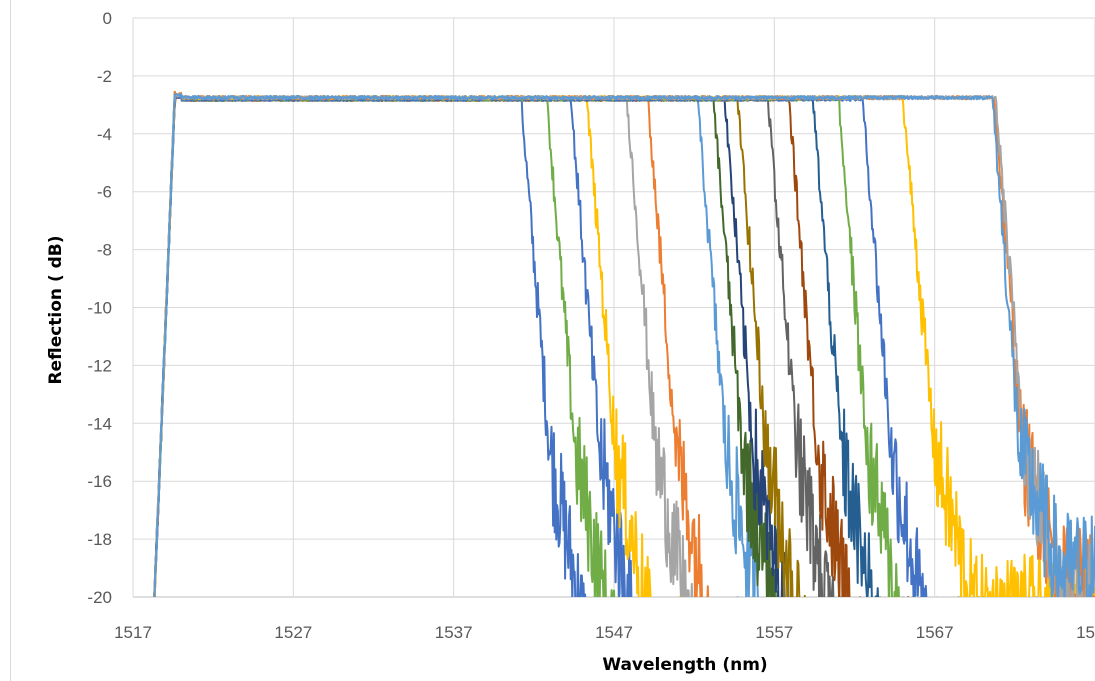 Image resolution: width=1095 pixels, height=681 pixels. I want to click on y-tick-label: -14, so click(99, 423).